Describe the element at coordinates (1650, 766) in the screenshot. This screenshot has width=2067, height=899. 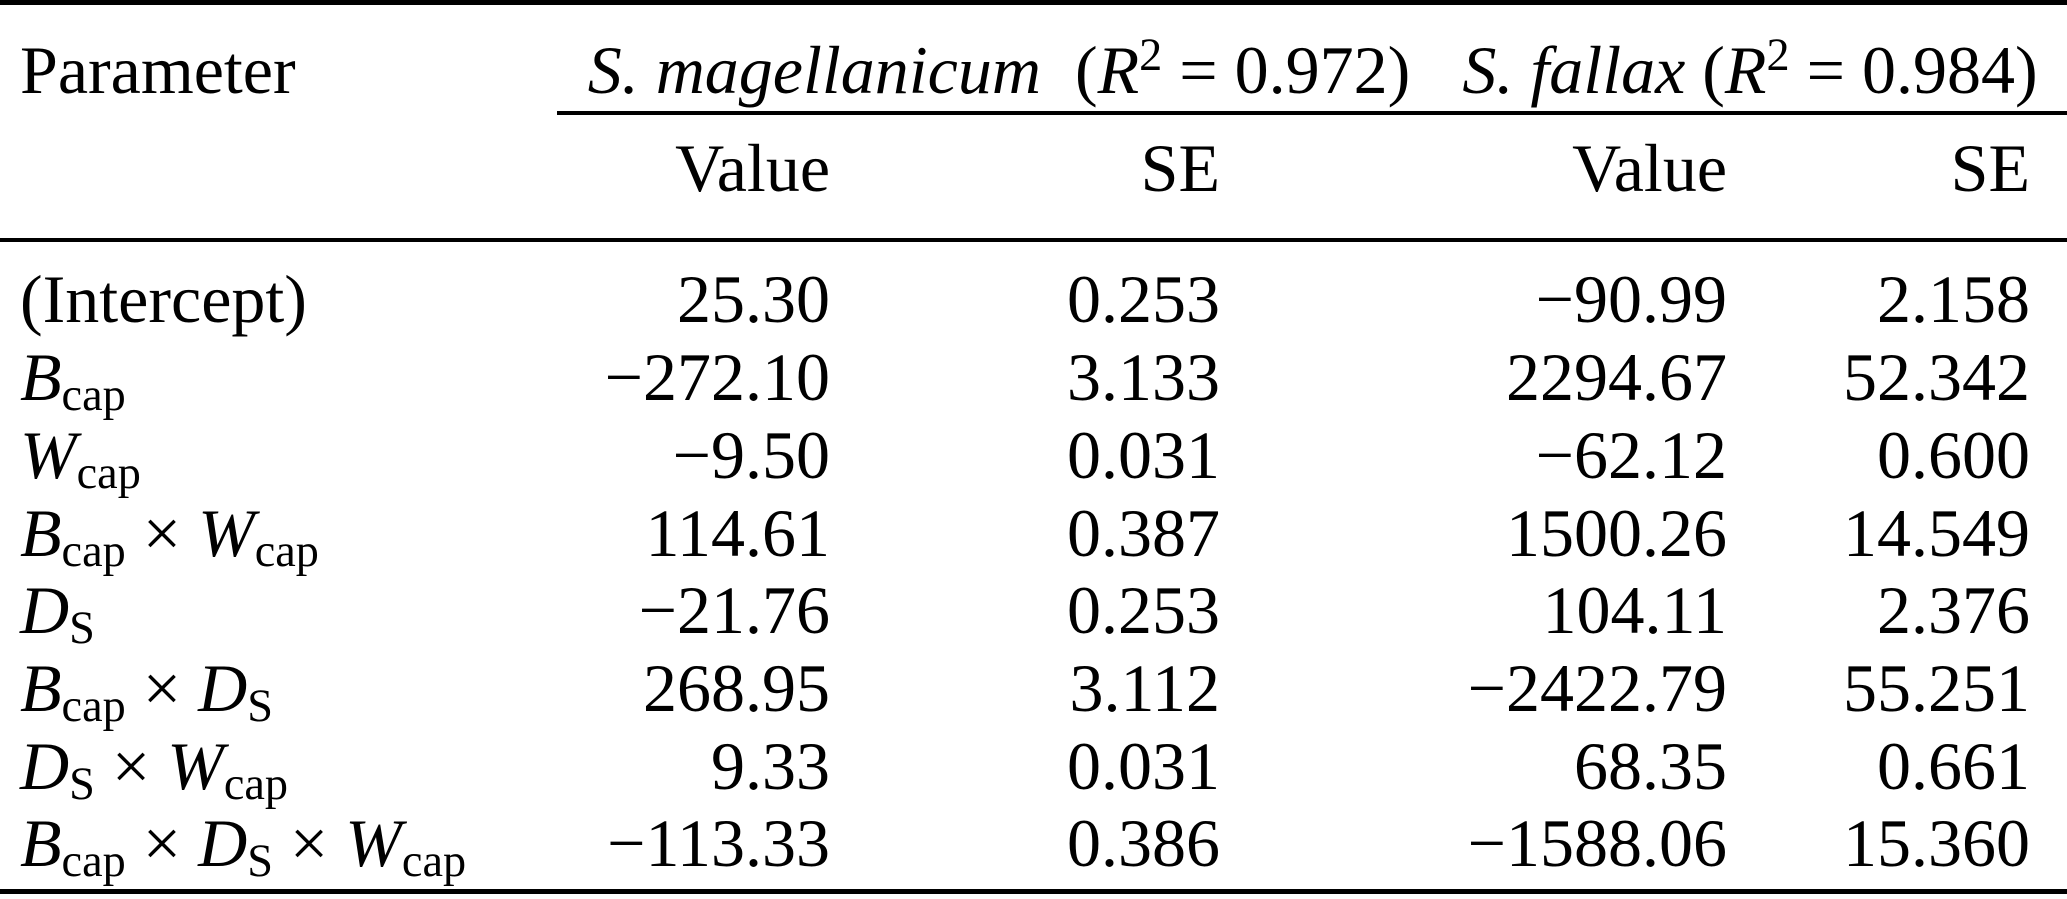
I see `value-cell-fallax: 68.35` at that location.